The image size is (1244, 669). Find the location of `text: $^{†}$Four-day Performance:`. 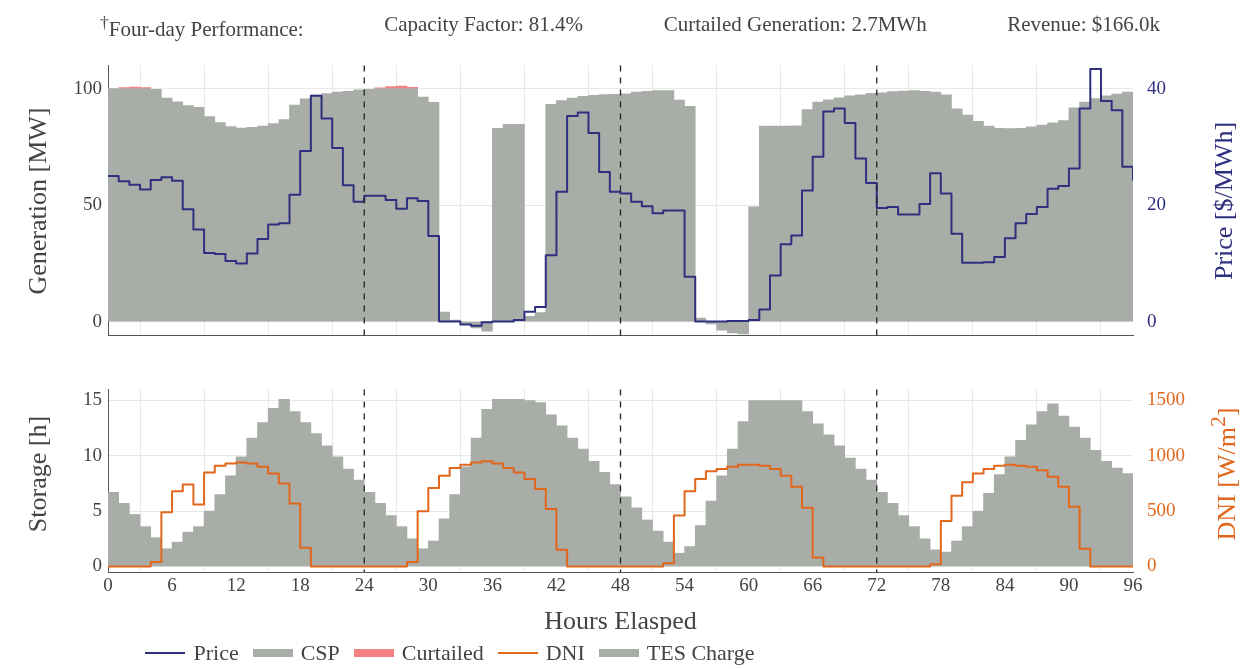

text: $^{†}$Four-day Performance: is located at coordinates (202, 27).